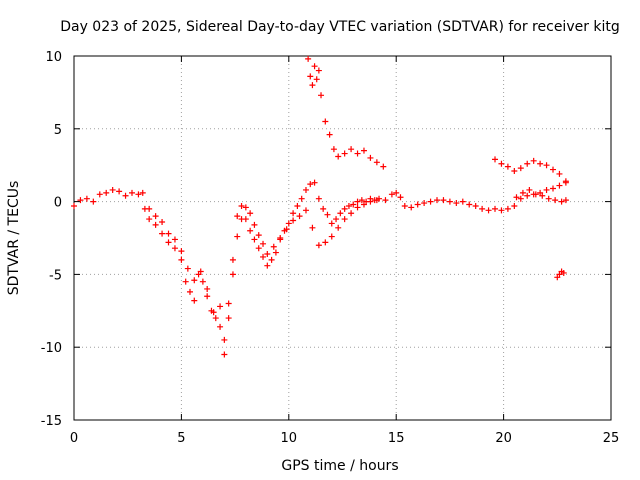 This screenshot has height=480, width=640. I want to click on y-tick-label: -5, so click(55, 275).